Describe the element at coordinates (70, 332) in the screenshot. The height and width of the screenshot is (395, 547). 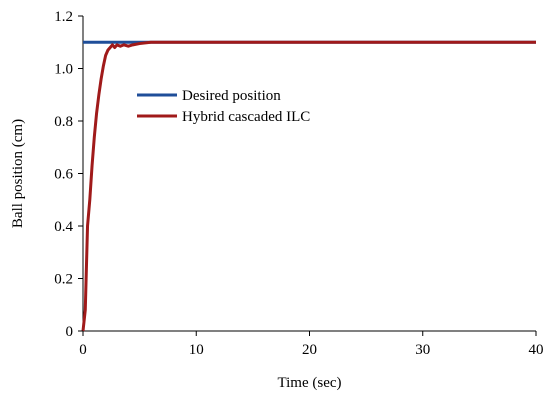
I see `y-tick-label: 0` at that location.